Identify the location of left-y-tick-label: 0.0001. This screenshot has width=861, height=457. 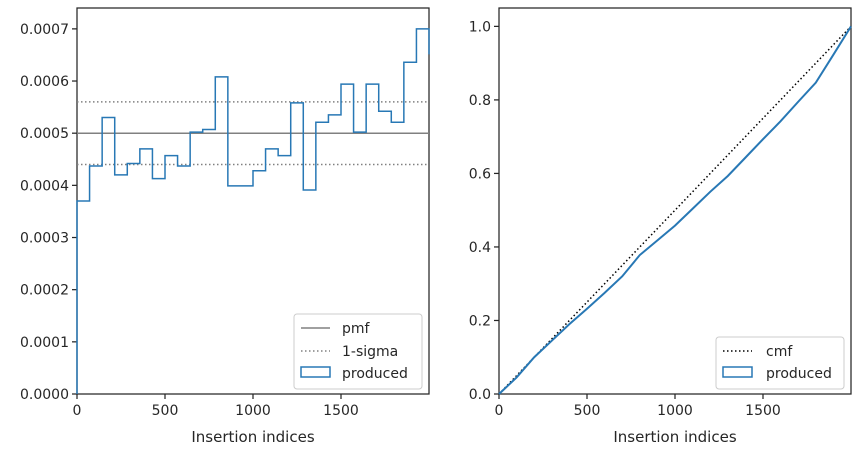
(44, 343).